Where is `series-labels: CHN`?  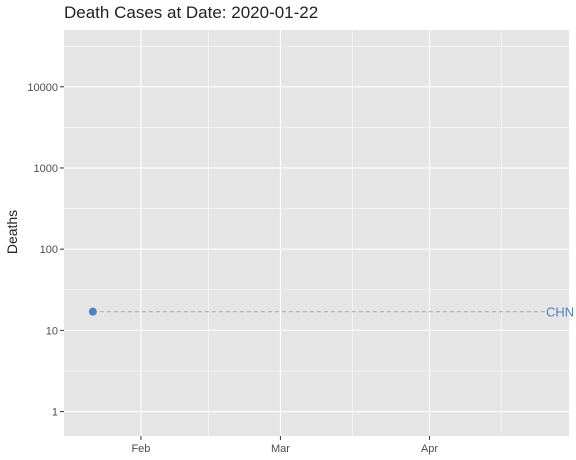 series-labels: CHN is located at coordinates (560, 312).